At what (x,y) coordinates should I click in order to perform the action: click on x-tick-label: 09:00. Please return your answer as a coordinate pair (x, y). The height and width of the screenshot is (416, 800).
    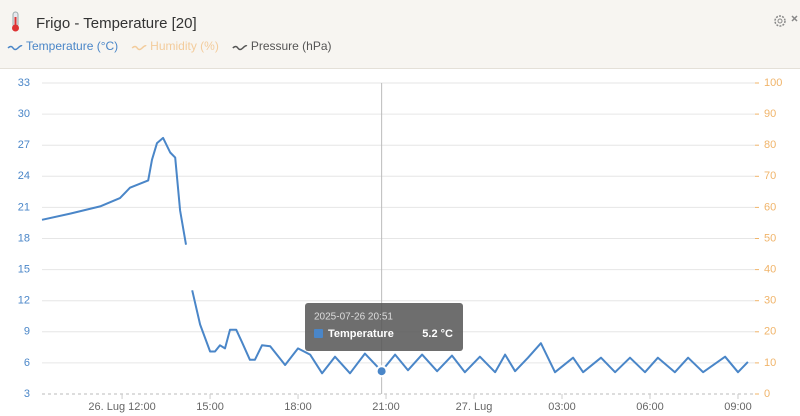
    Looking at the image, I should click on (738, 407).